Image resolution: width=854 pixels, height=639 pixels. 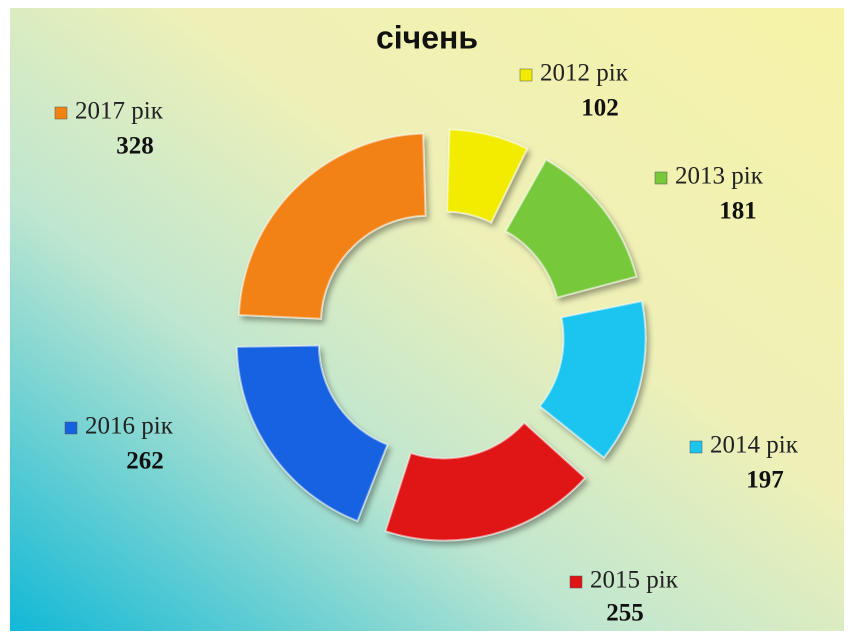 I want to click on value-label: 262, so click(x=145, y=461).